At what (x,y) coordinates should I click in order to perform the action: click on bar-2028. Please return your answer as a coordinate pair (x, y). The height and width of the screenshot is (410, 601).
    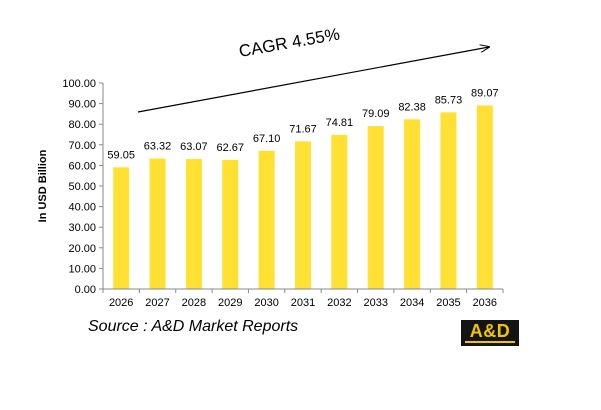
    Looking at the image, I should click on (193, 224).